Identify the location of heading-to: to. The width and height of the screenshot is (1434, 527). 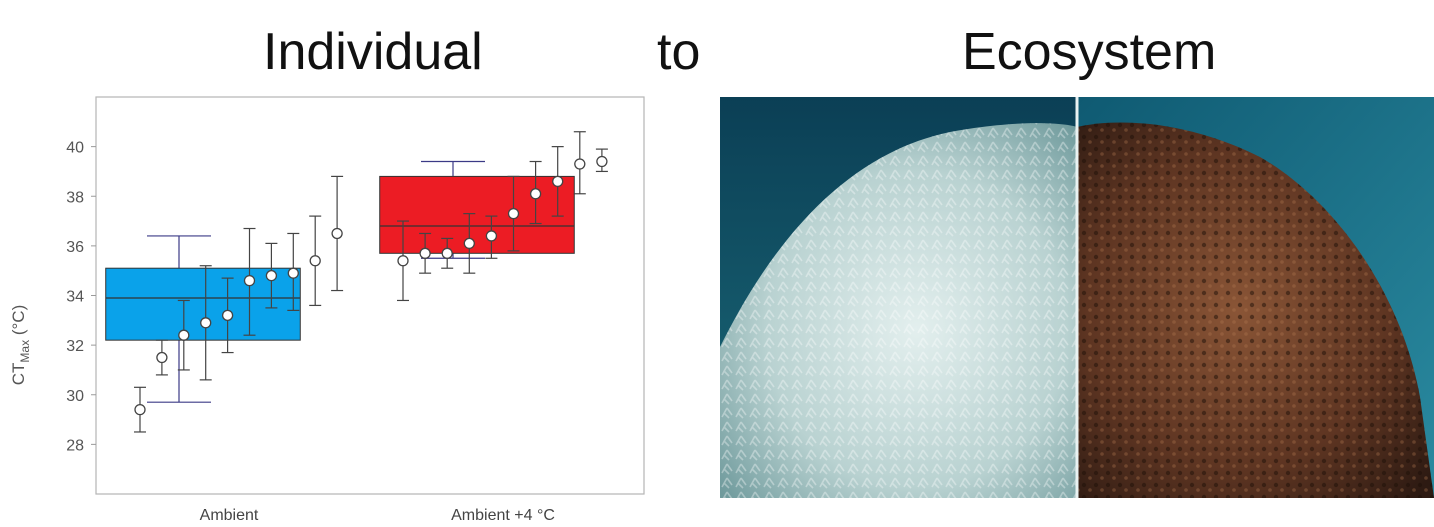
(679, 52).